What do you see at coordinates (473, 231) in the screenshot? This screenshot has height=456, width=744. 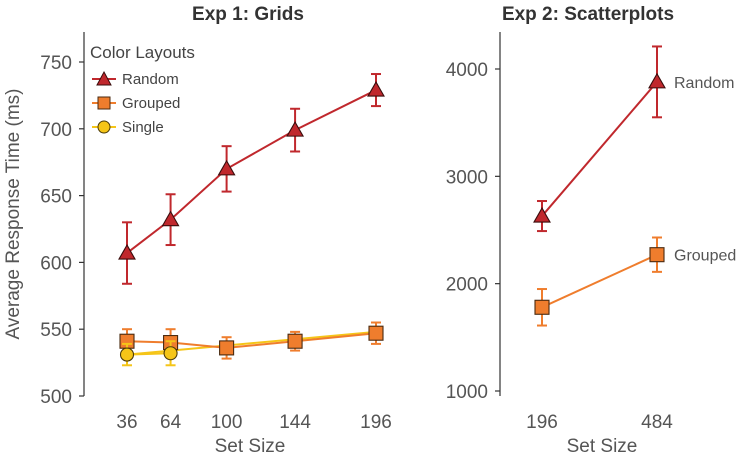 I see `y-ticks-exp2: 1000 2000 3000 4000` at bounding box center [473, 231].